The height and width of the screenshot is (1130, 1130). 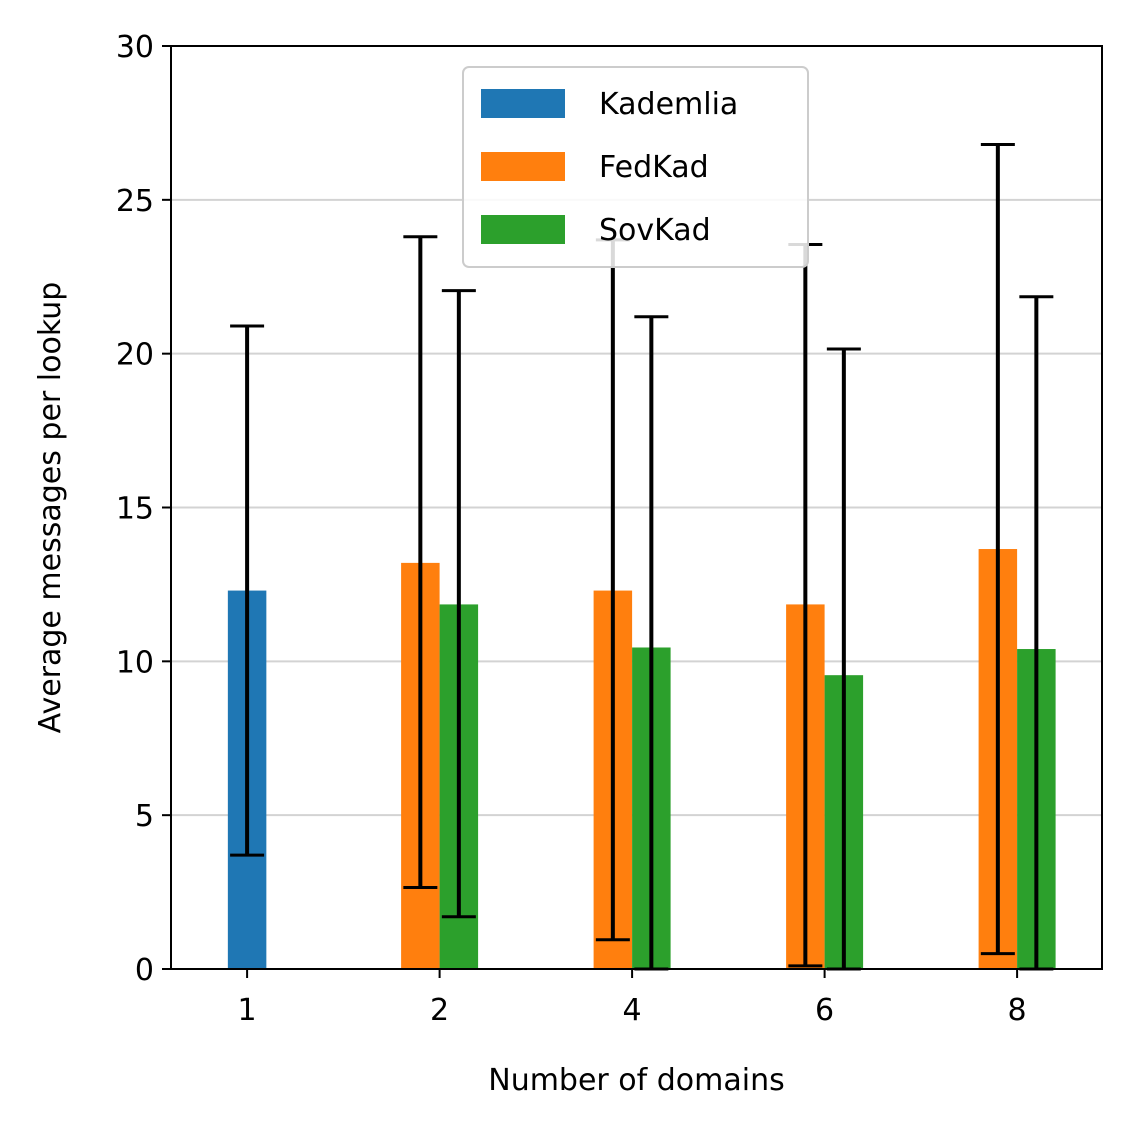 I want to click on x-axis-label: Number of domains, so click(x=636, y=1080).